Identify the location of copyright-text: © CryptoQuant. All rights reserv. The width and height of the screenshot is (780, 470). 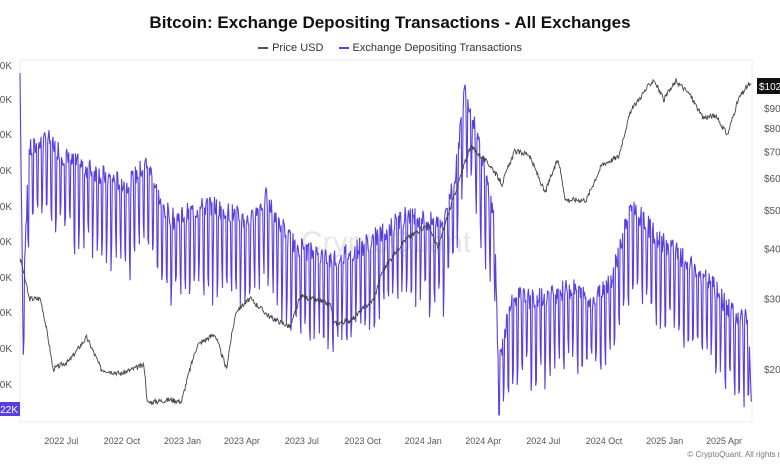
(733, 454).